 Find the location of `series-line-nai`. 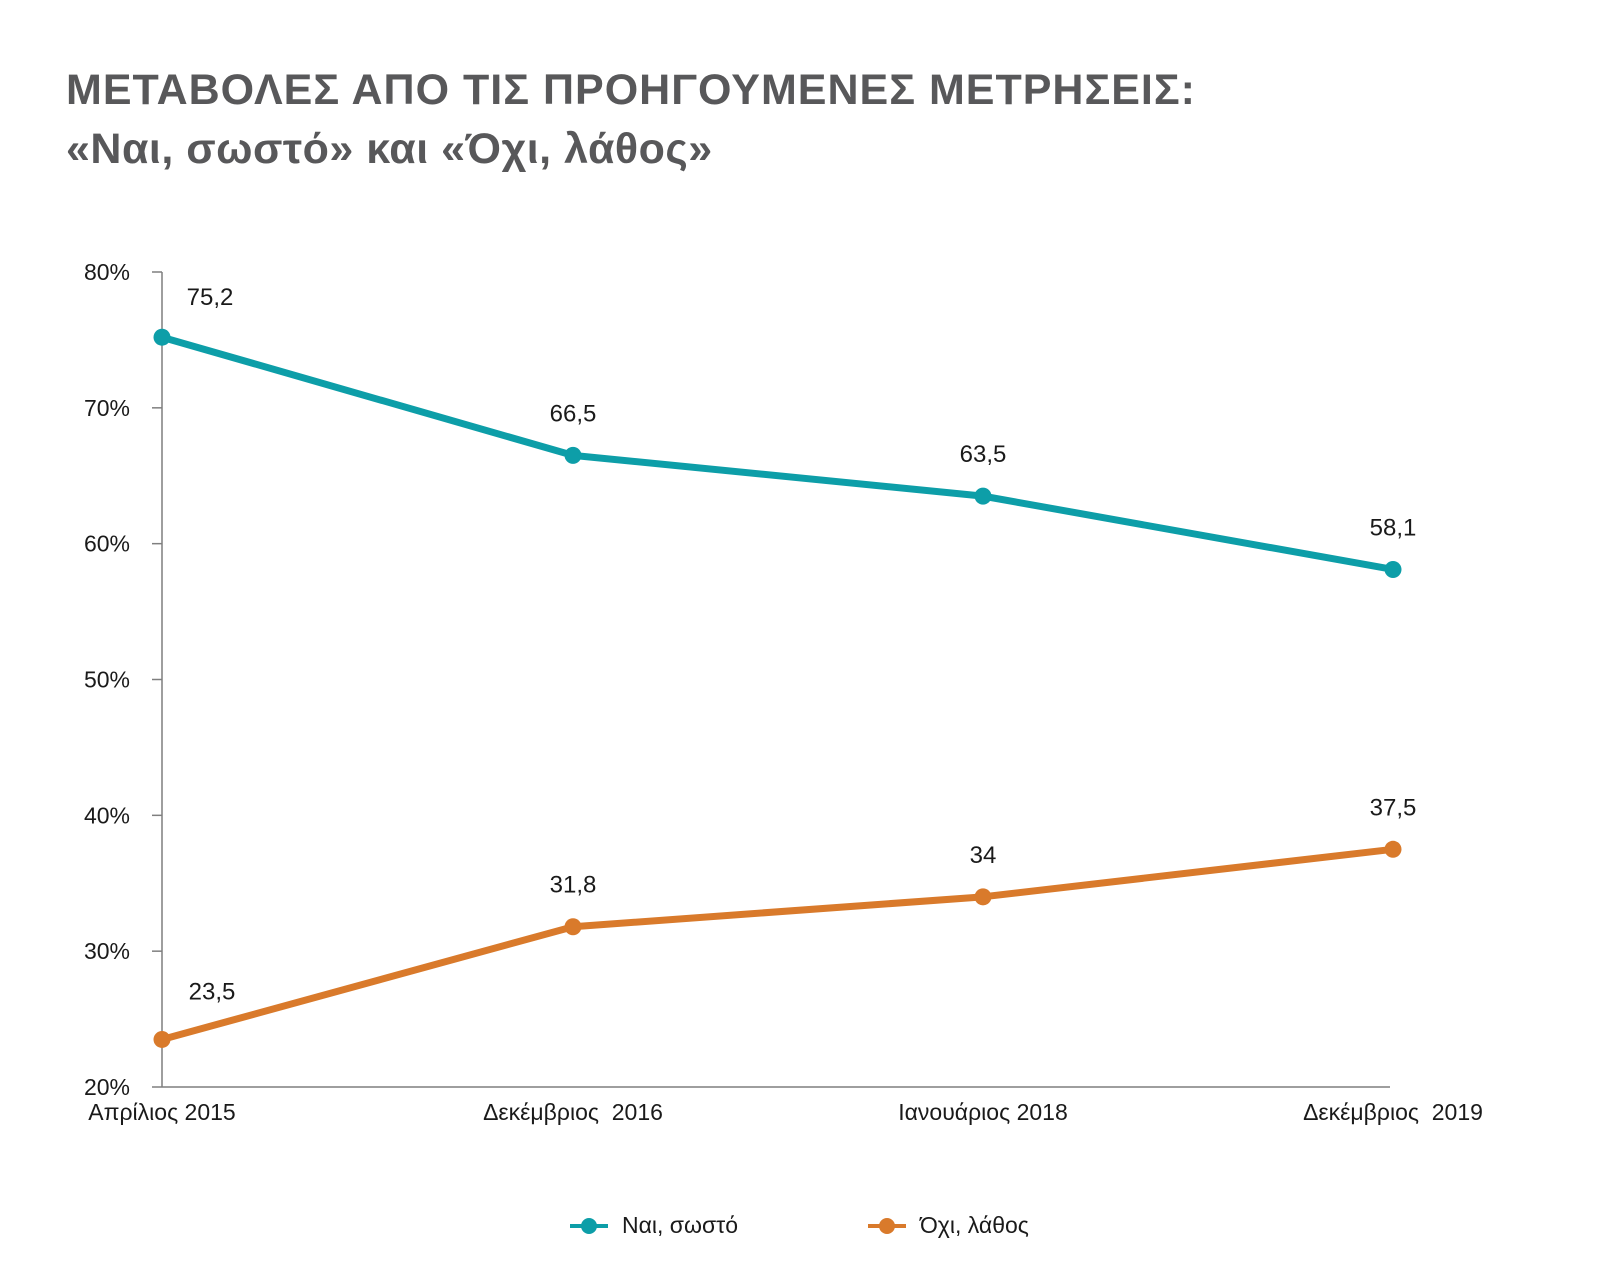

series-line-nai is located at coordinates (777, 453).